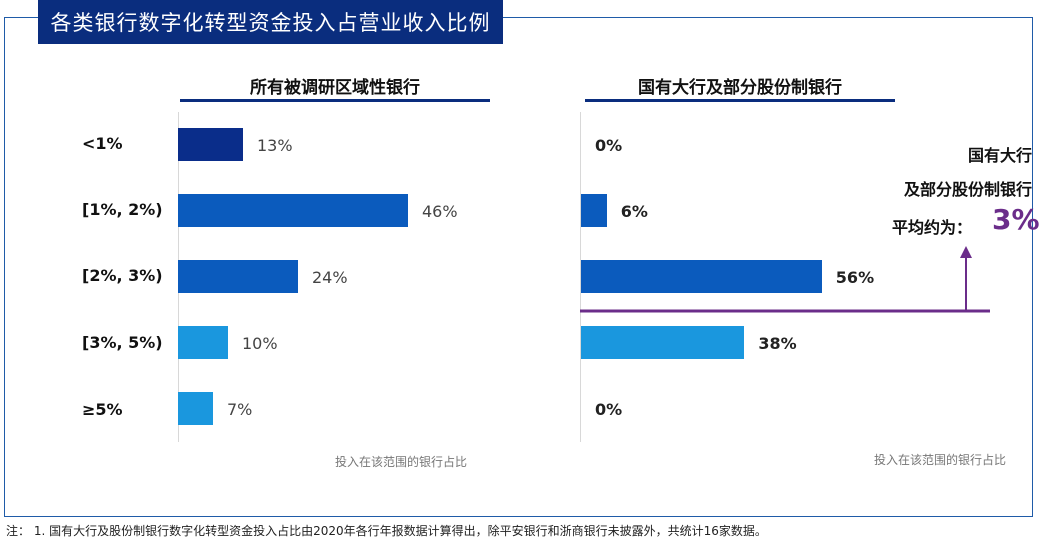 The image size is (1040, 543). I want to click on left-value-label-0: 13%, so click(275, 145).